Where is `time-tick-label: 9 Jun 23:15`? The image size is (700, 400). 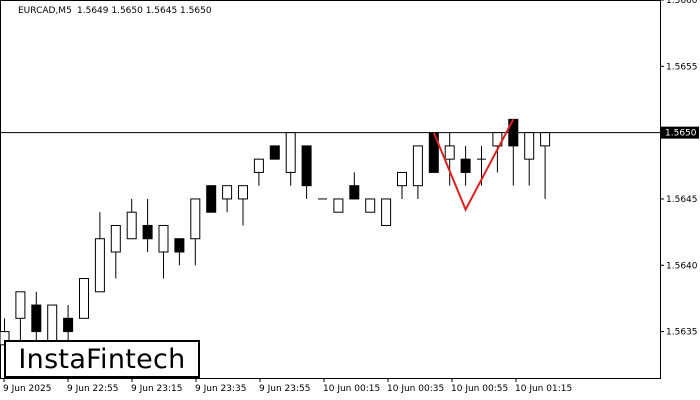
time-tick-label: 9 Jun 23:15 is located at coordinates (156, 389).